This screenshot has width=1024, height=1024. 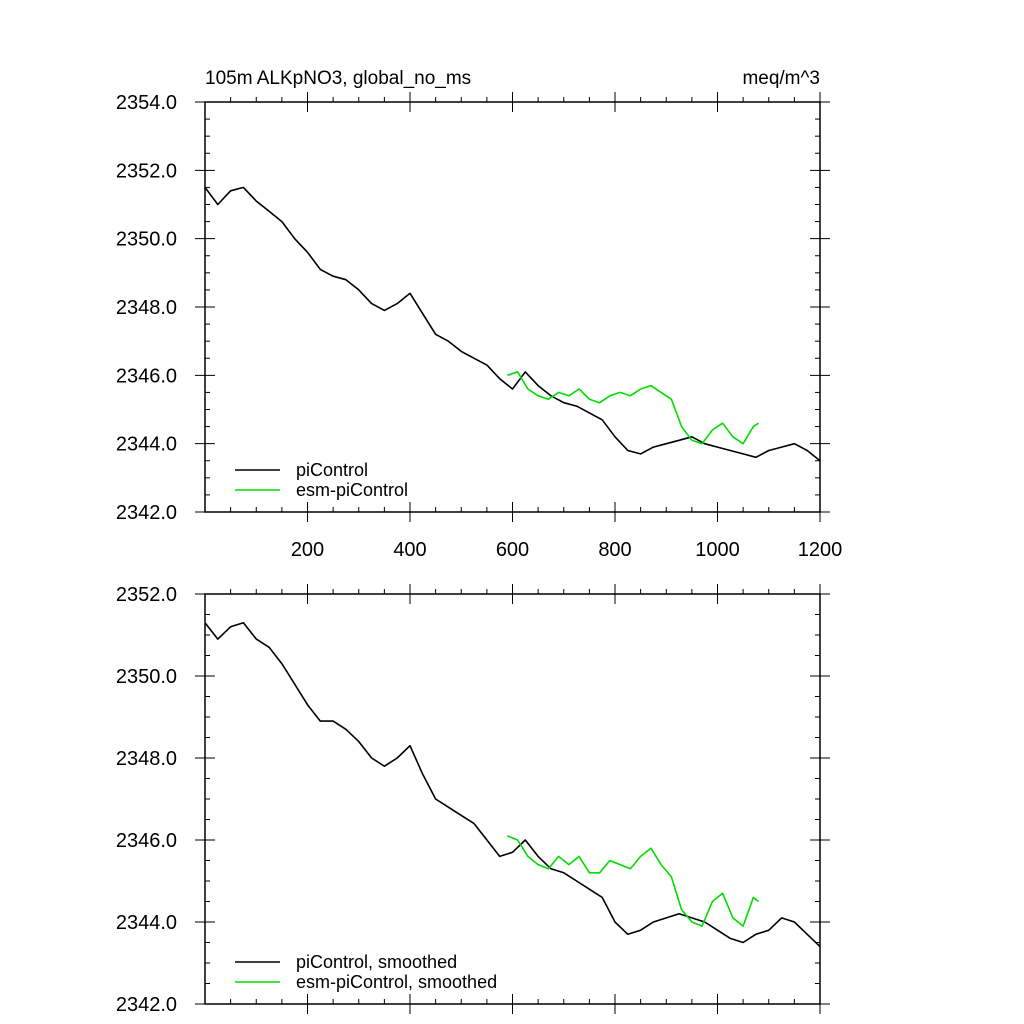 I want to click on chart-title: 105m ALKpNO3, global_no_ms, so click(x=338, y=78).